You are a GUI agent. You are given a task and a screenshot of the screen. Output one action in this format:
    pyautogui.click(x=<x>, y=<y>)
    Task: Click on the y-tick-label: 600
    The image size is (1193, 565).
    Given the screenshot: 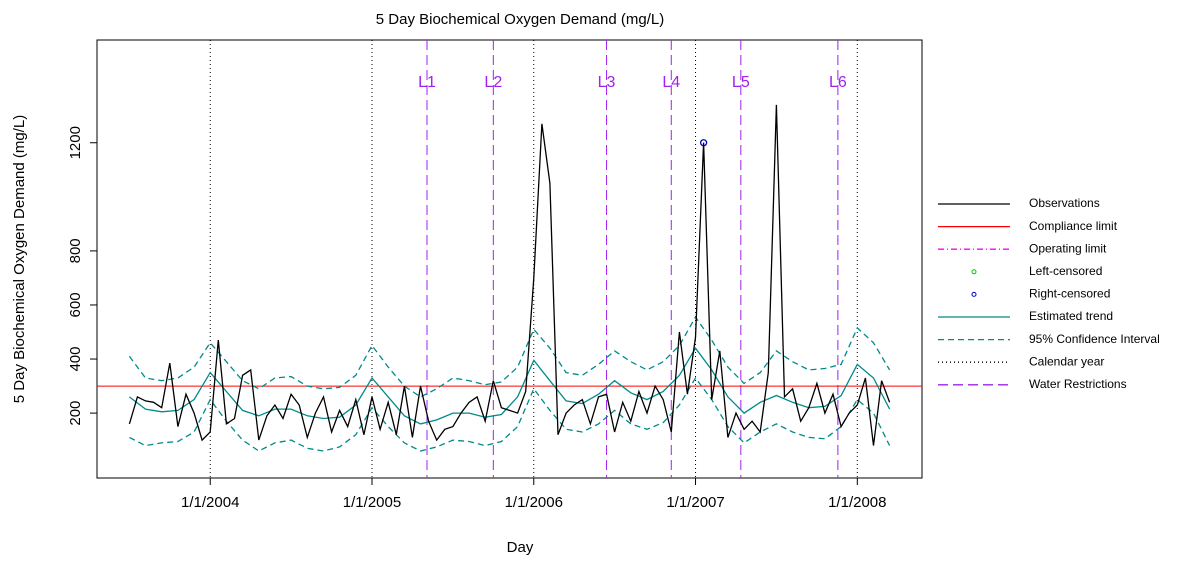 What is the action you would take?
    pyautogui.click(x=75, y=304)
    